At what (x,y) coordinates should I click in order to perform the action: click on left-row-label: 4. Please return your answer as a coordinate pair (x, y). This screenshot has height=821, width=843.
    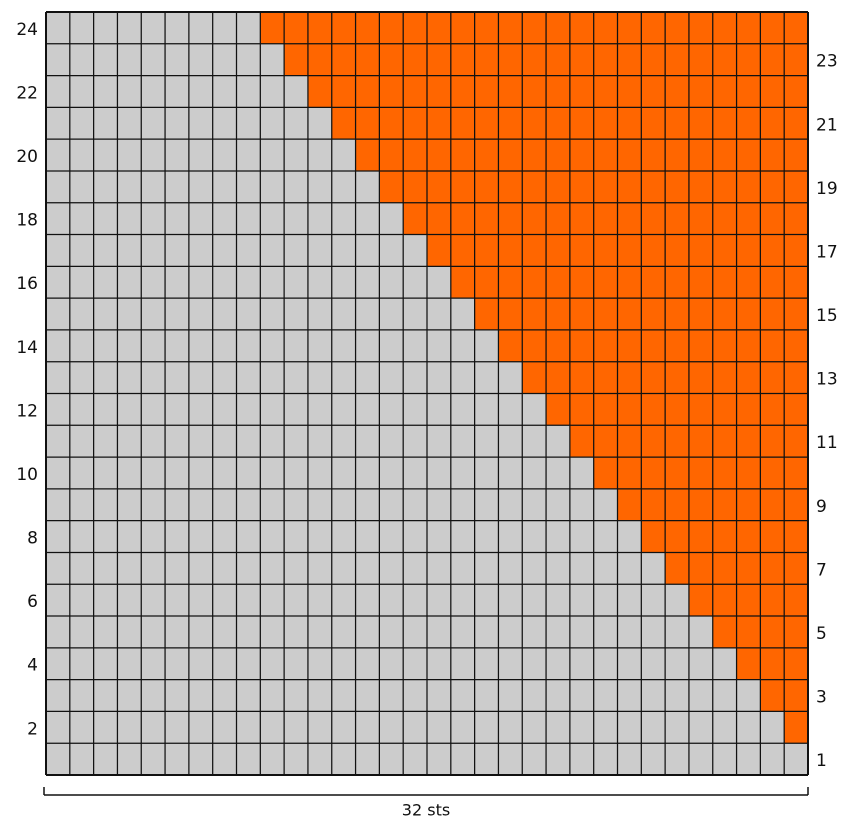
    Looking at the image, I should click on (32, 666).